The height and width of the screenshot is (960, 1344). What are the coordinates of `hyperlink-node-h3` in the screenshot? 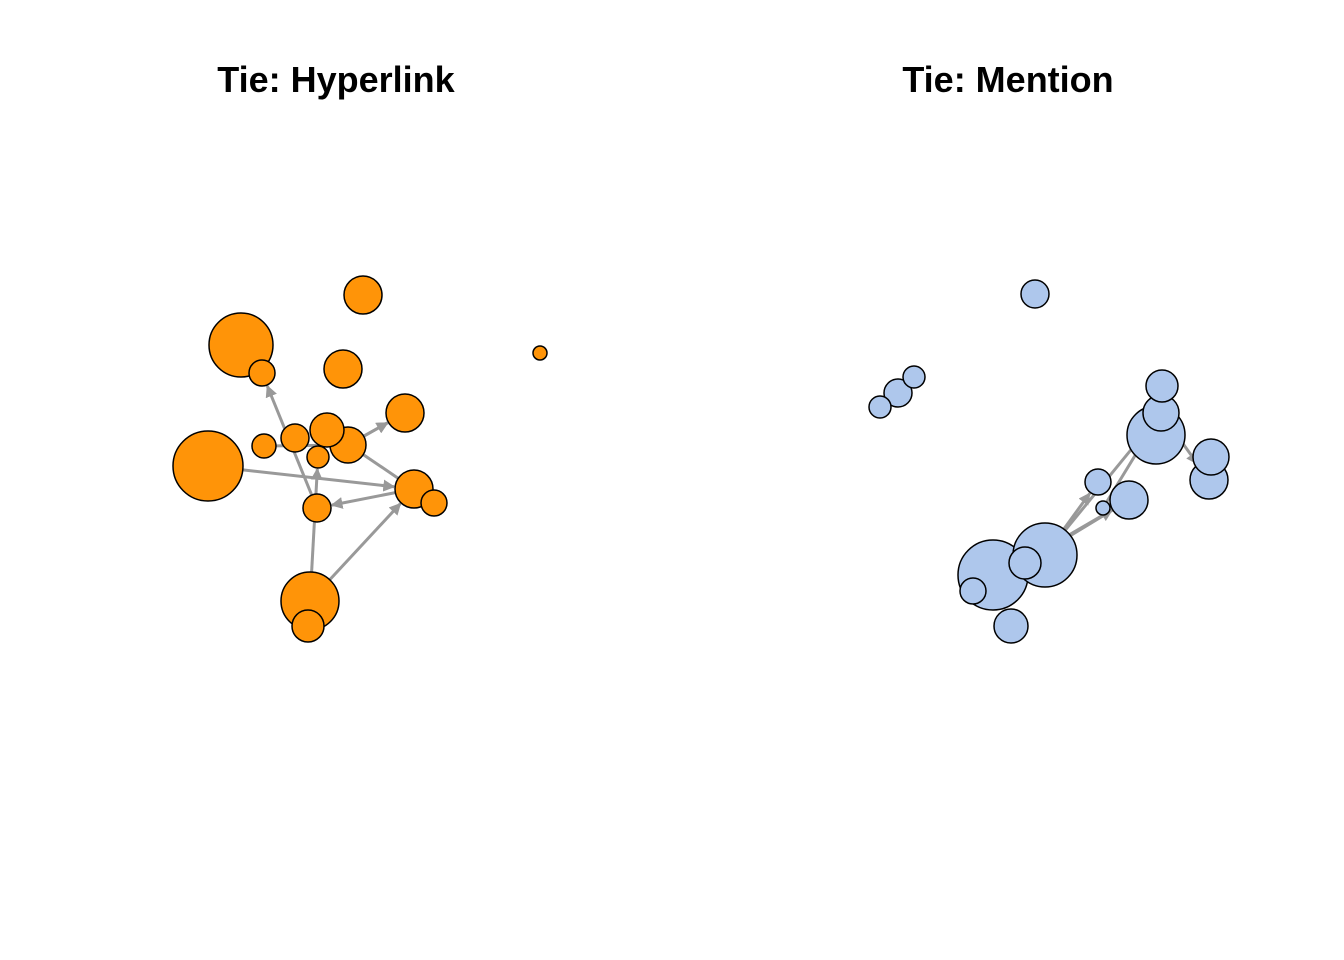 It's located at (363, 295).